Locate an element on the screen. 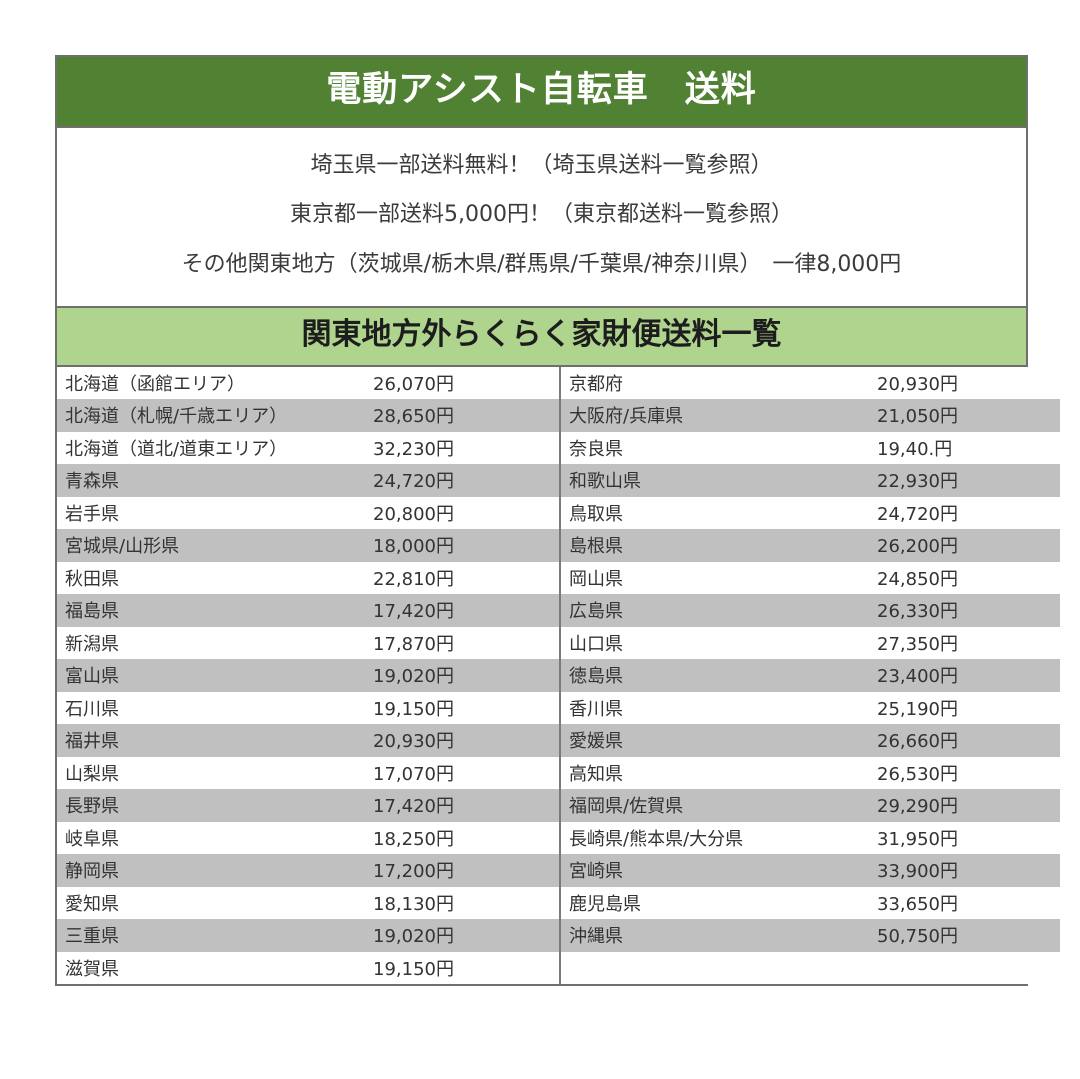  table-row: 福島県 17,420円 広島県 26,330円 is located at coordinates (558, 610).